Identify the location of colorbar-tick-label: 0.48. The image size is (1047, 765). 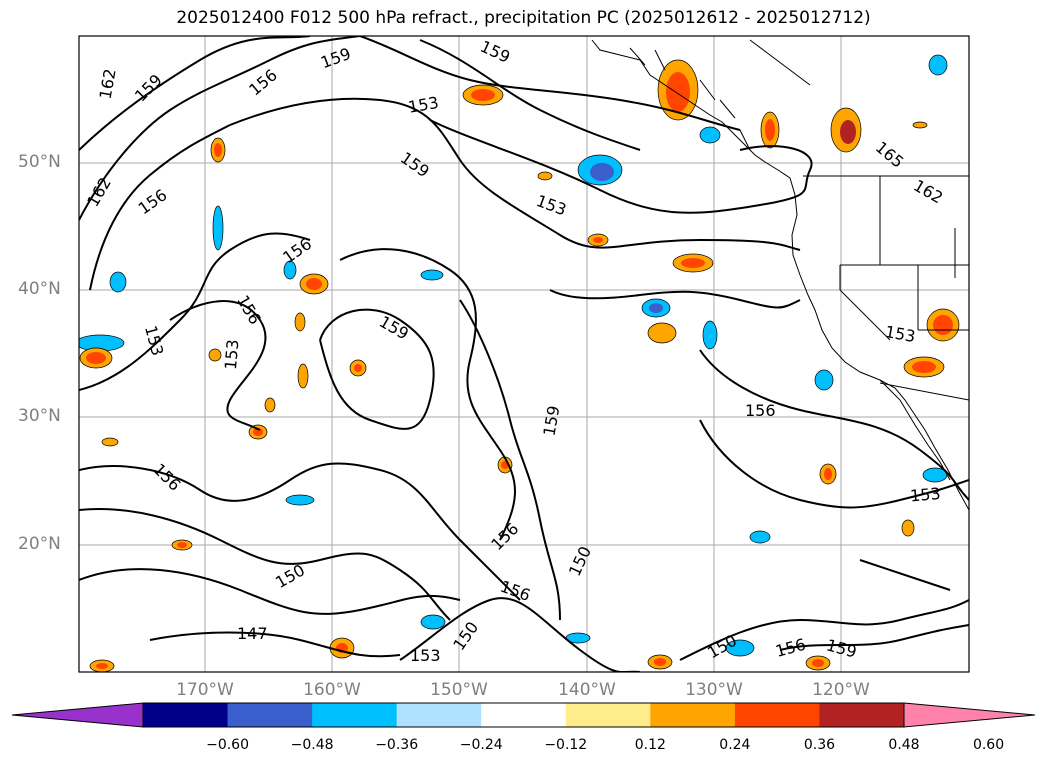
(904, 745).